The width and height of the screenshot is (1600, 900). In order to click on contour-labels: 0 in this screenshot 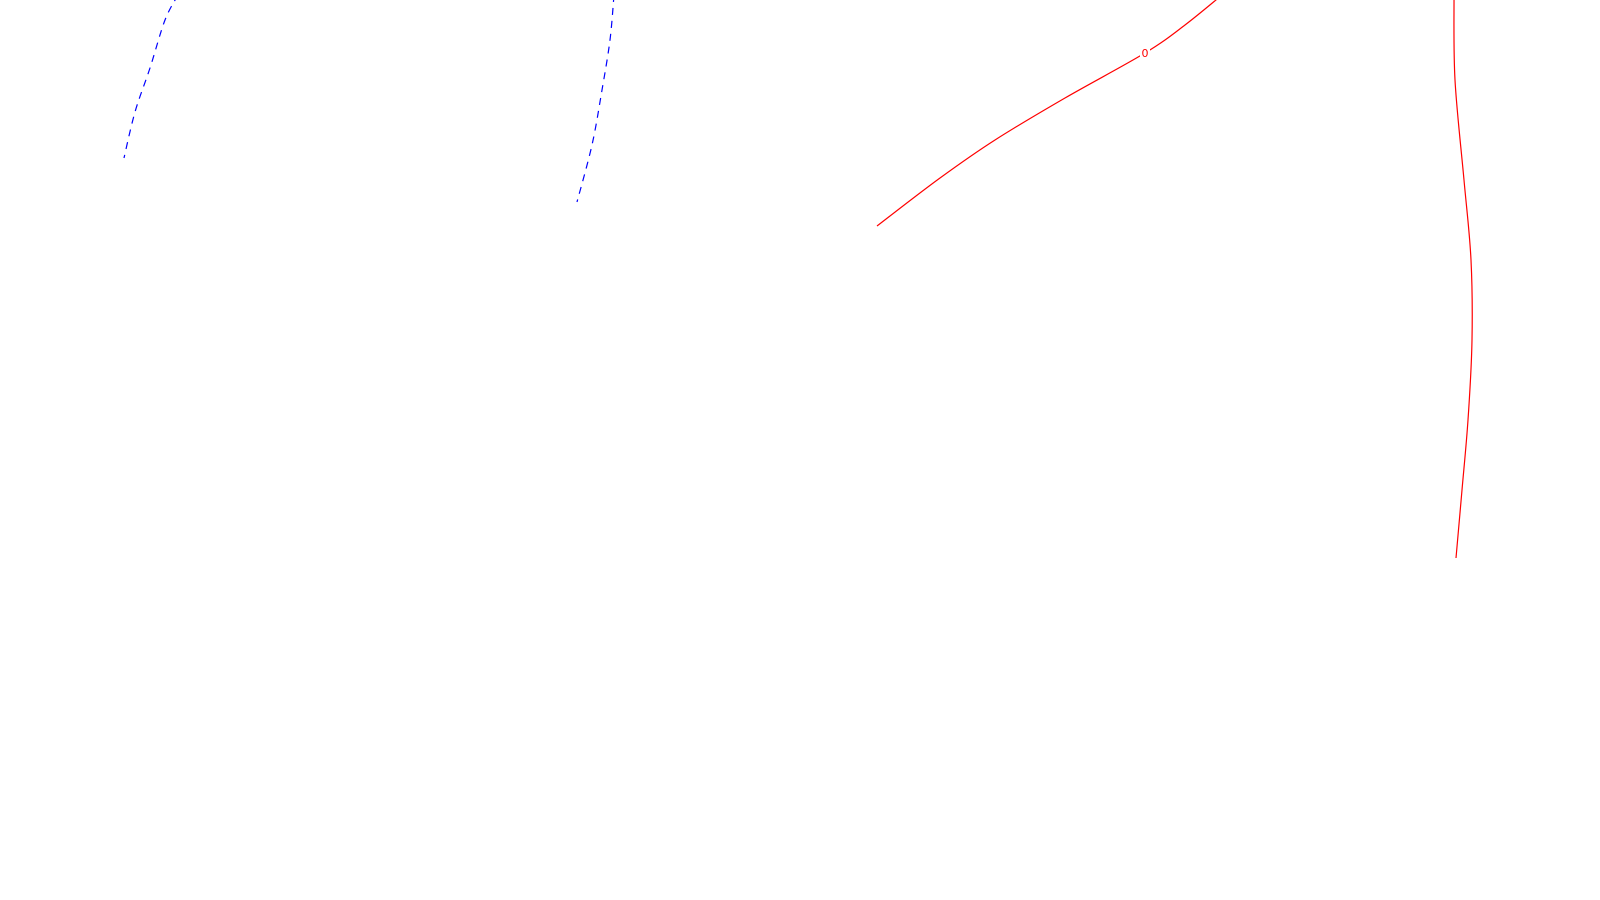, I will do `click(1145, 53)`.